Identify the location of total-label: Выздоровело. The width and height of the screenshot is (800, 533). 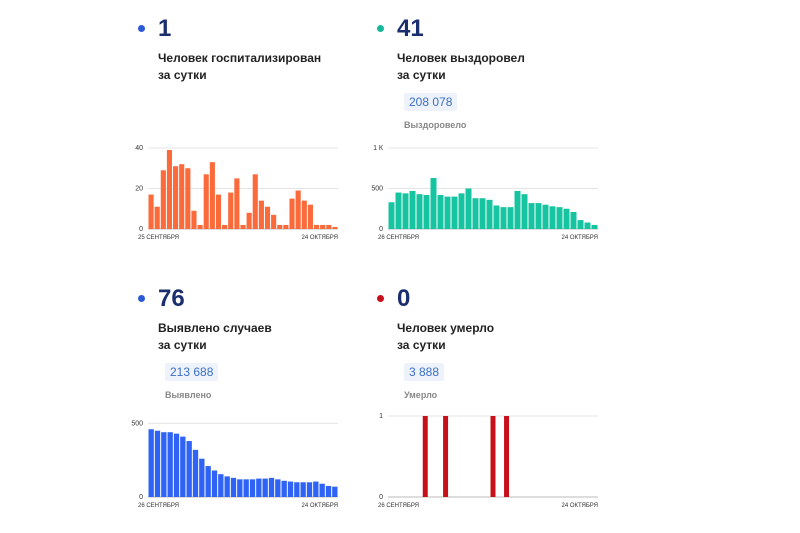
(435, 125).